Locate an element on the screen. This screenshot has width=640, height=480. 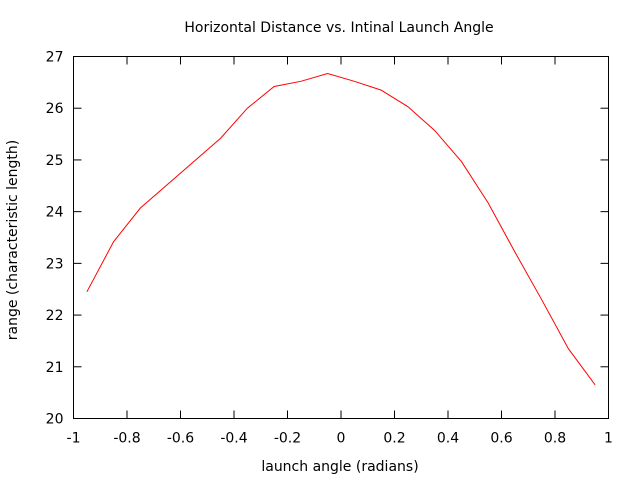
y-tick-label: 24 is located at coordinates (55, 213).